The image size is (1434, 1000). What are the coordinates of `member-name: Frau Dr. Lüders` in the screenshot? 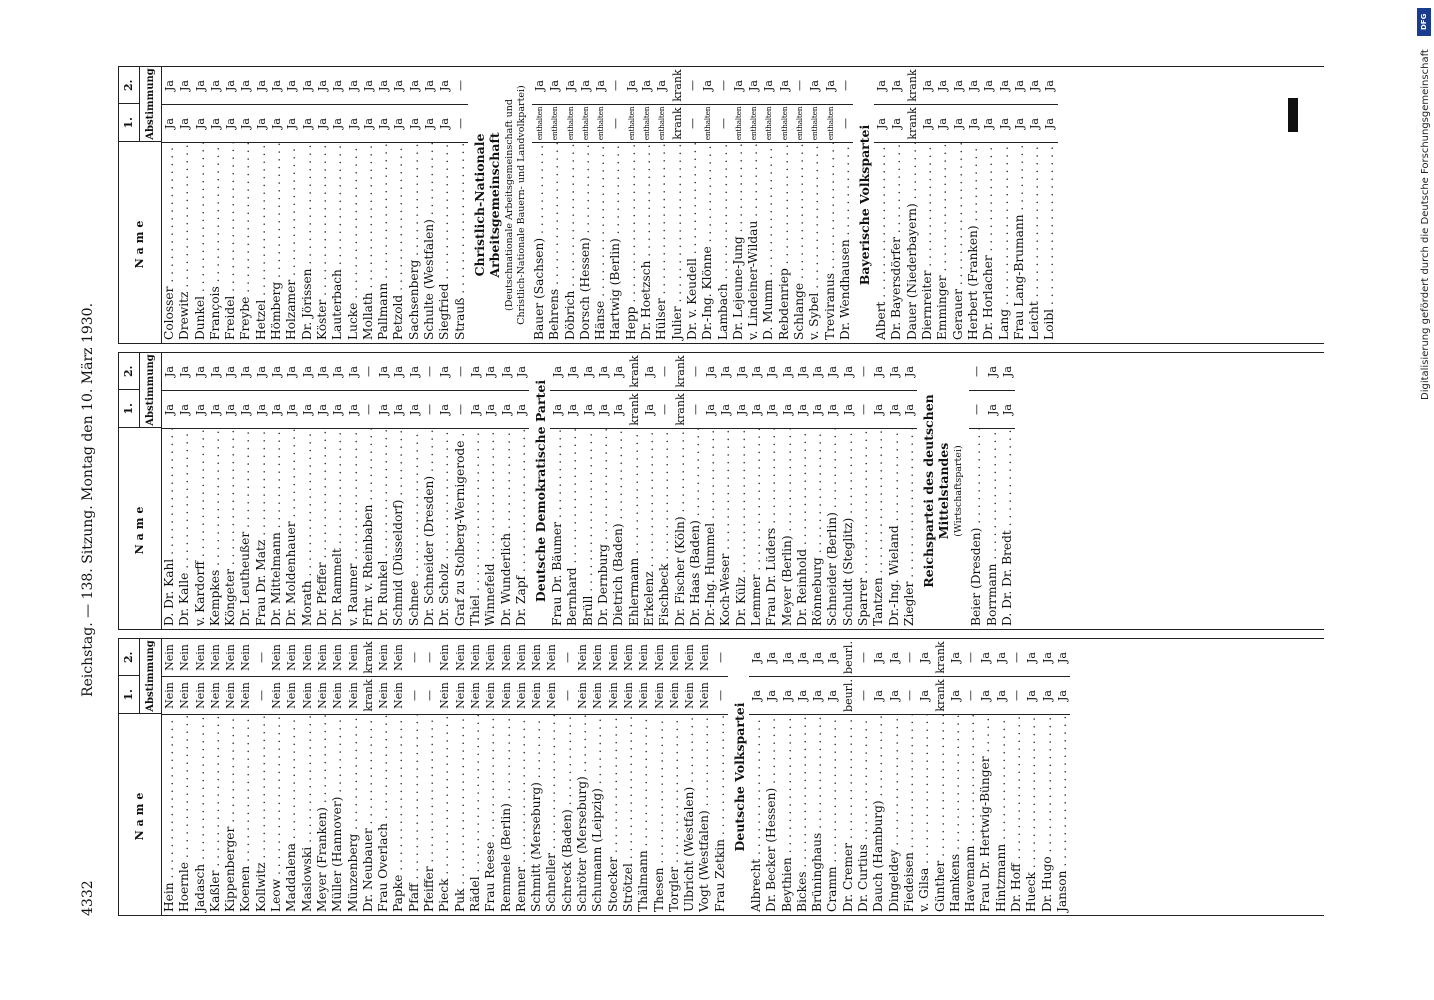 It's located at (772, 528).